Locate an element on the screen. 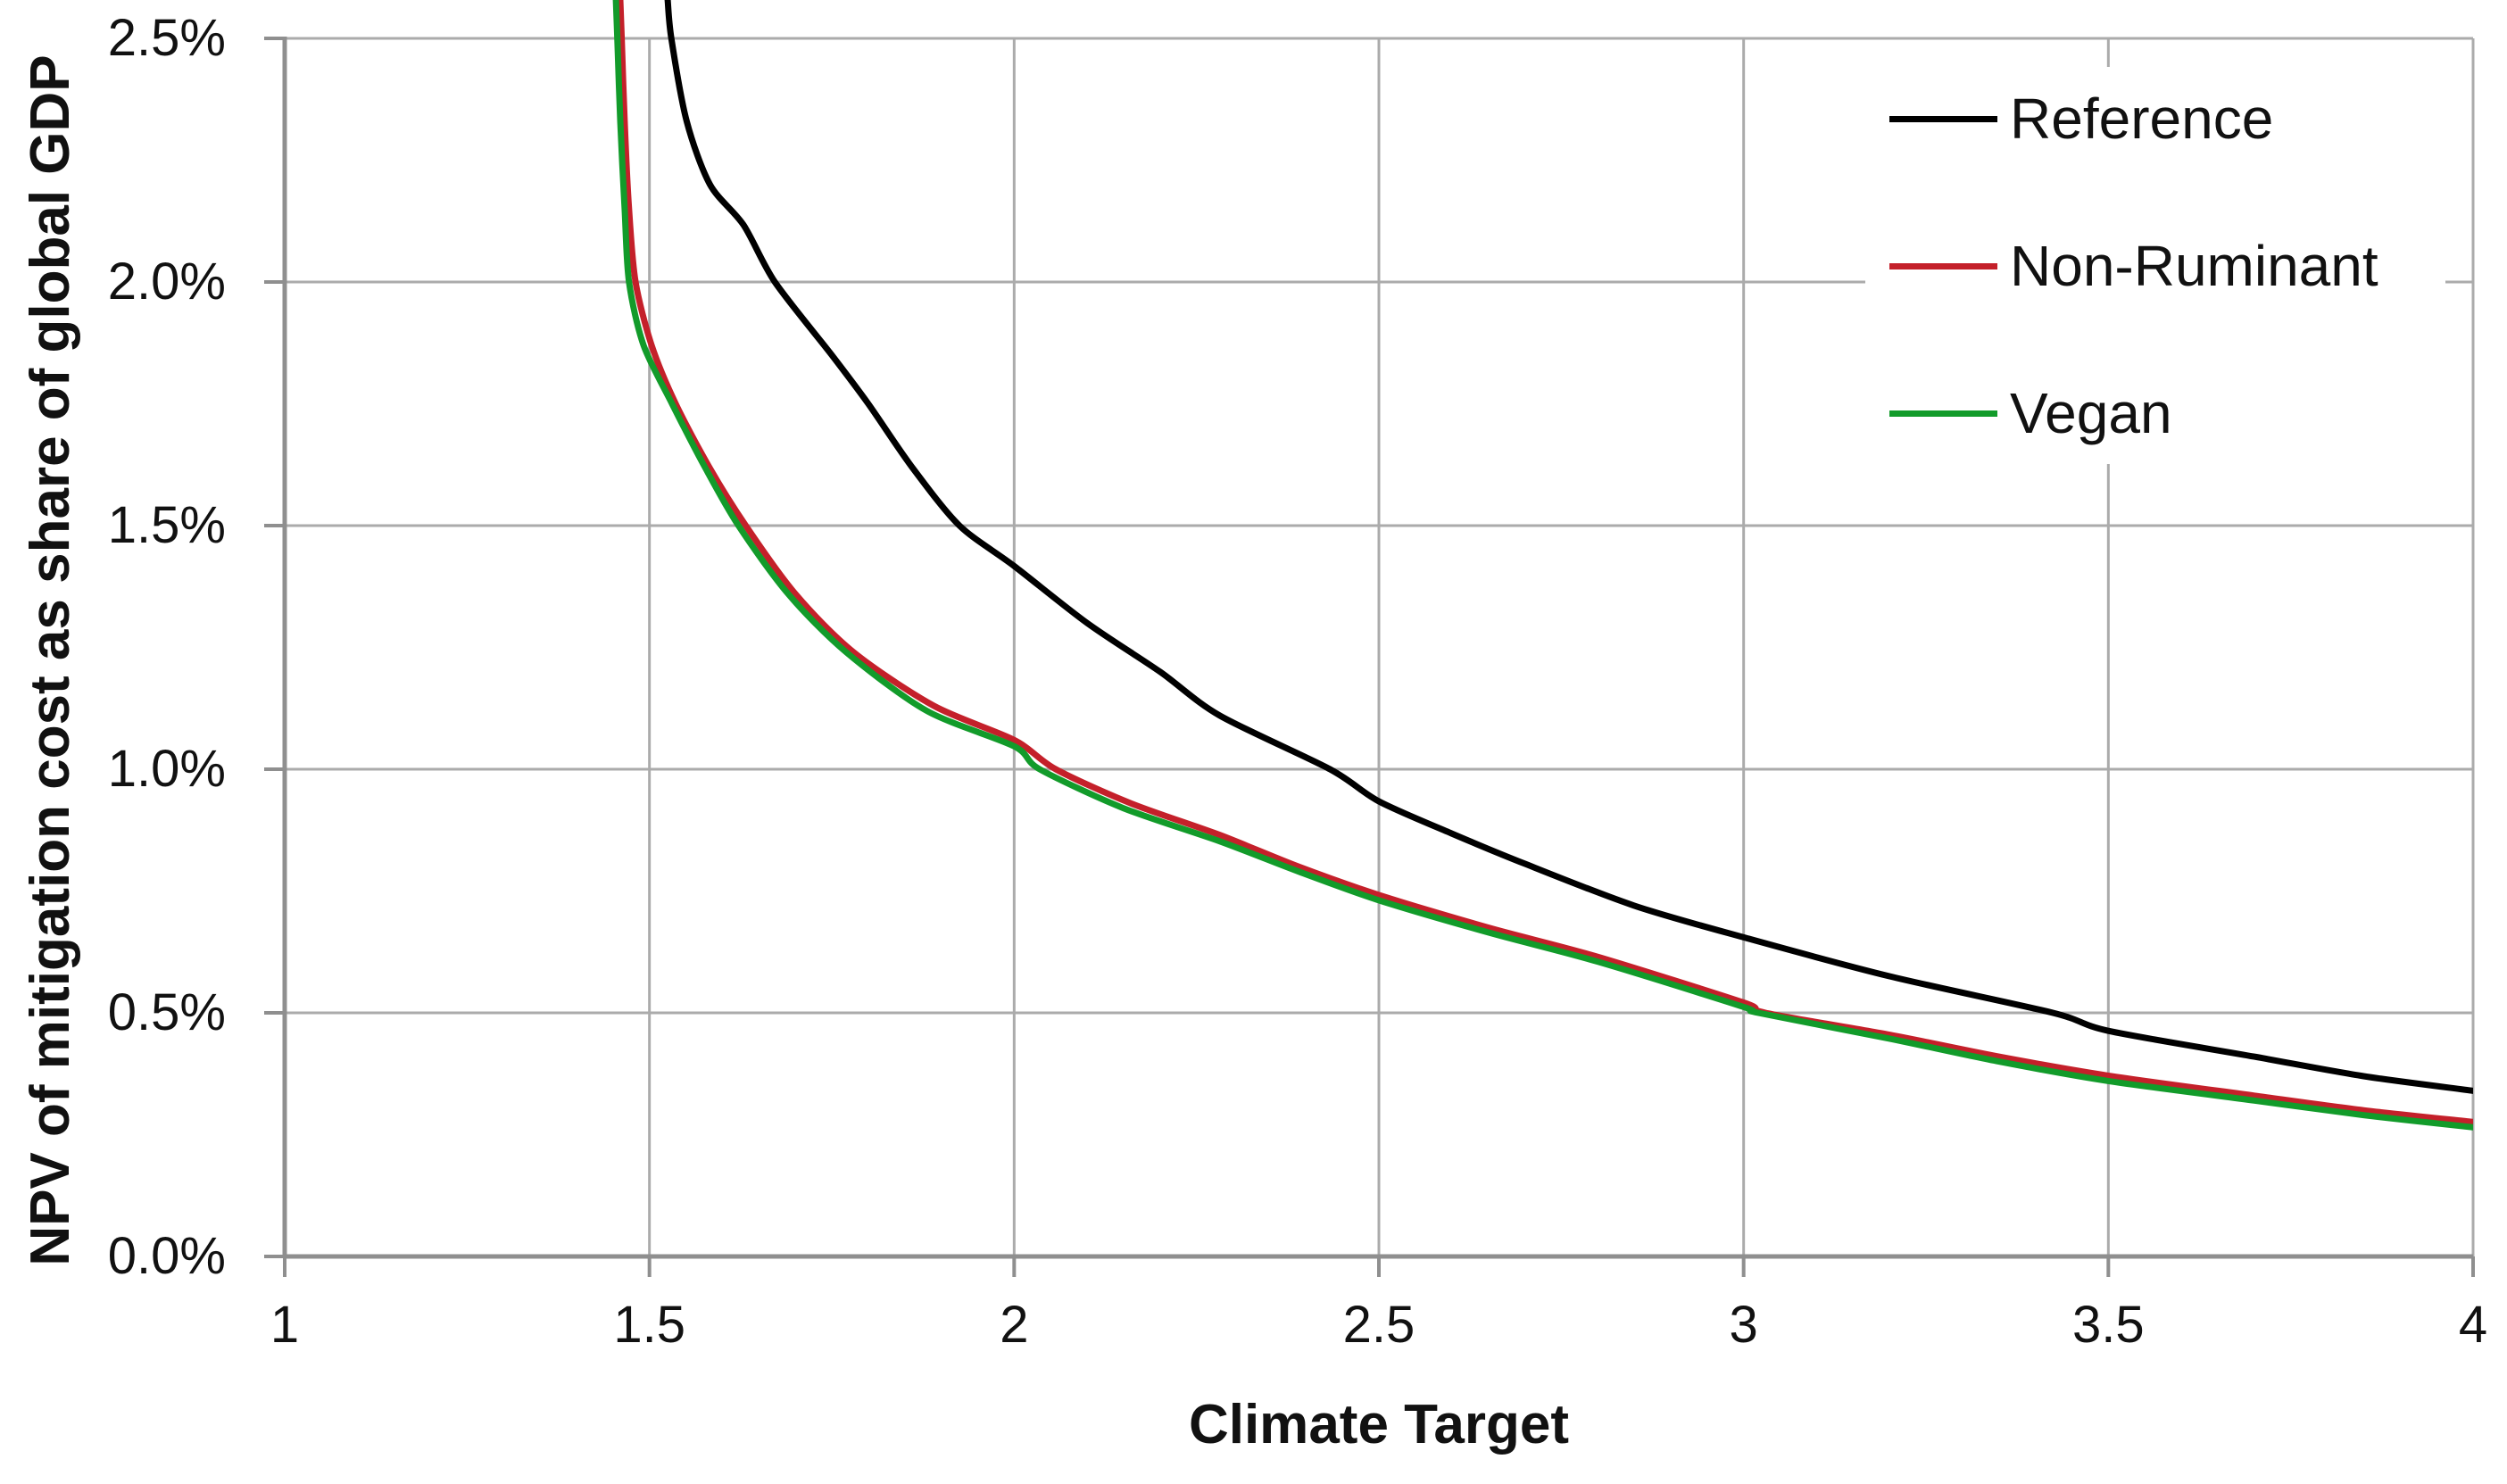  legend-item-reference: Reference is located at coordinates (2081, 118).